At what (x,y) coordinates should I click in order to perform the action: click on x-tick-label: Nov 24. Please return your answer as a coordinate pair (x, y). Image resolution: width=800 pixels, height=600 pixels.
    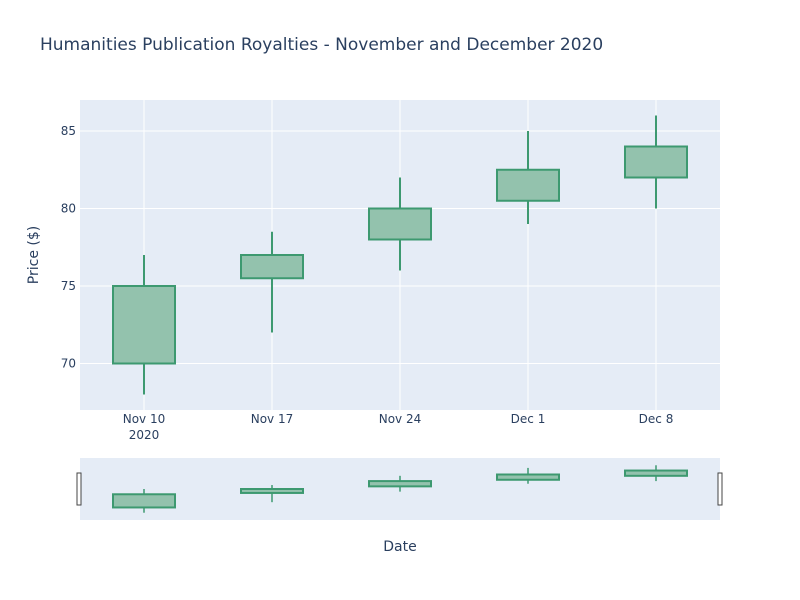
    Looking at the image, I should click on (400, 419).